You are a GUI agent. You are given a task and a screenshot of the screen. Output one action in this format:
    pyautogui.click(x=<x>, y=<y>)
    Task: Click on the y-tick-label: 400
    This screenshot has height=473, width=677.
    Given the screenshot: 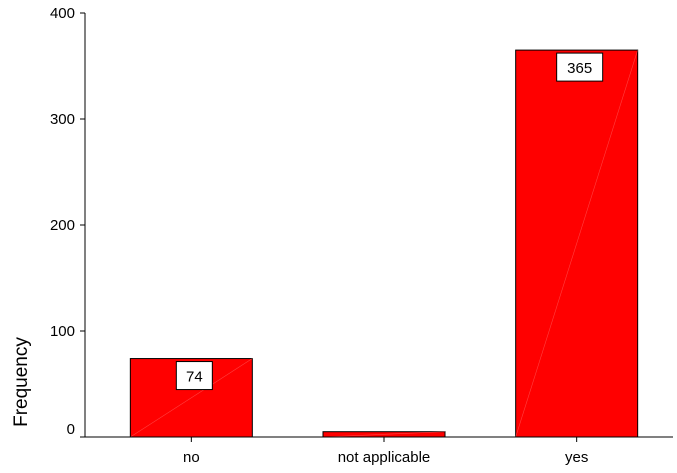 What is the action you would take?
    pyautogui.click(x=62, y=13)
    